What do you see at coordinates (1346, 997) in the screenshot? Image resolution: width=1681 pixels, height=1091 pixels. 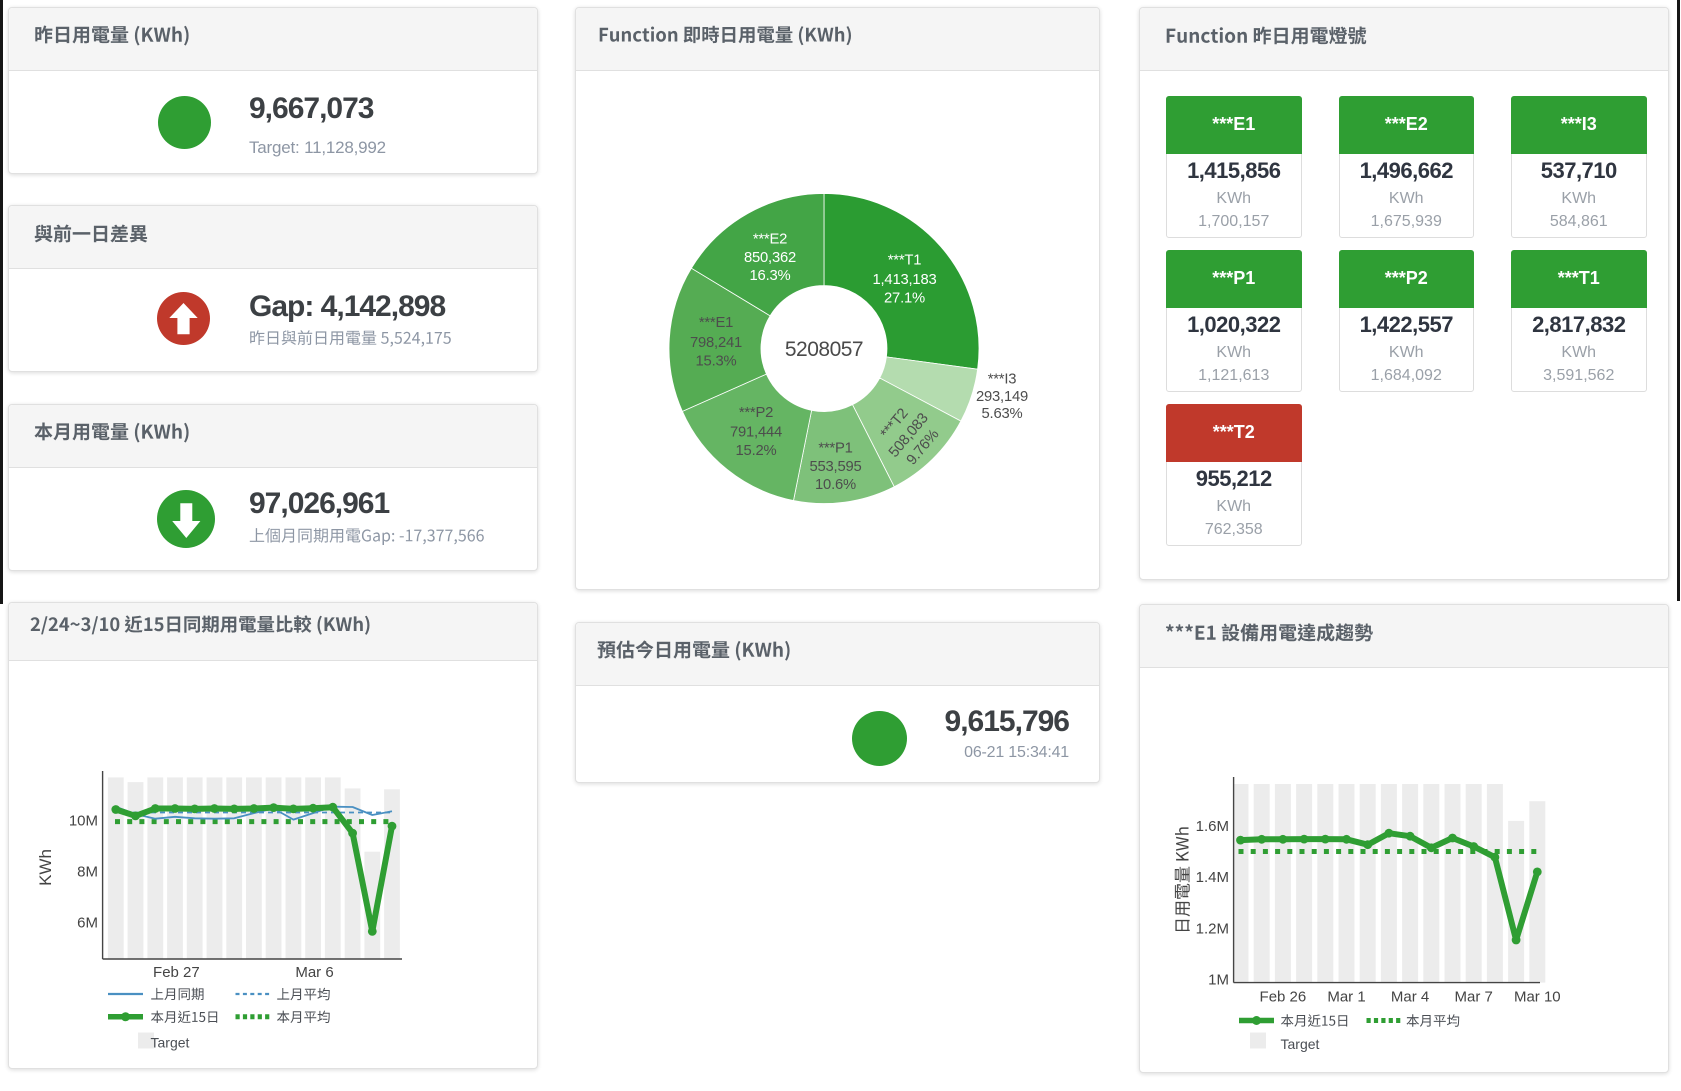 I see `svg-text: Mar 1` at bounding box center [1346, 997].